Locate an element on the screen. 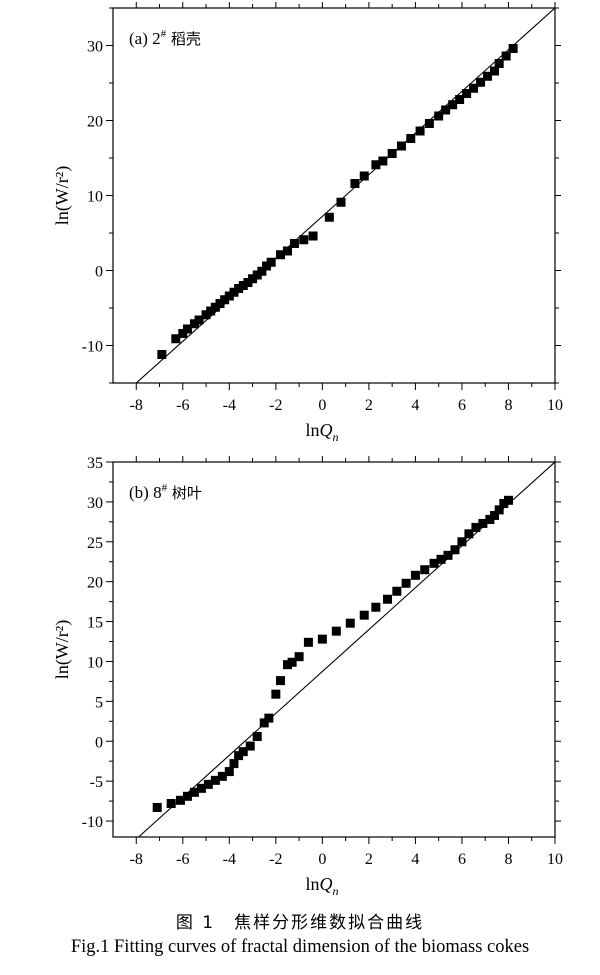 This screenshot has height=975, width=600. panel-b-x-tick-label: 2 is located at coordinates (369, 859).